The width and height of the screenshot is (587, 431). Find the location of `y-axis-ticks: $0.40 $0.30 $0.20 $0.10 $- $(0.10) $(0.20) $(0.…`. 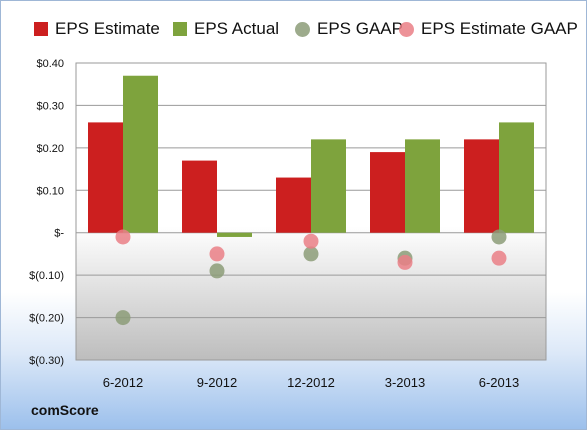

y-axis-ticks: $0.40 $0.30 $0.20 $0.10 $- $(0.10) $(0.20) $(0.… is located at coordinates (46, 212).